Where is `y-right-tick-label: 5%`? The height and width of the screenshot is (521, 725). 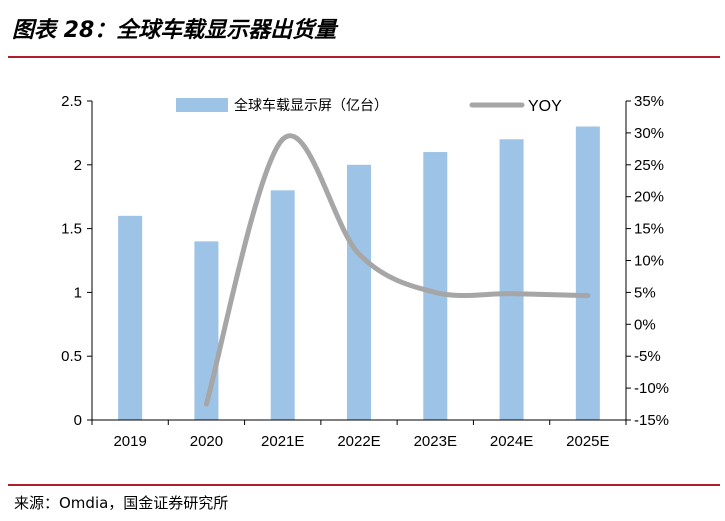
y-right-tick-label: 5% is located at coordinates (645, 292).